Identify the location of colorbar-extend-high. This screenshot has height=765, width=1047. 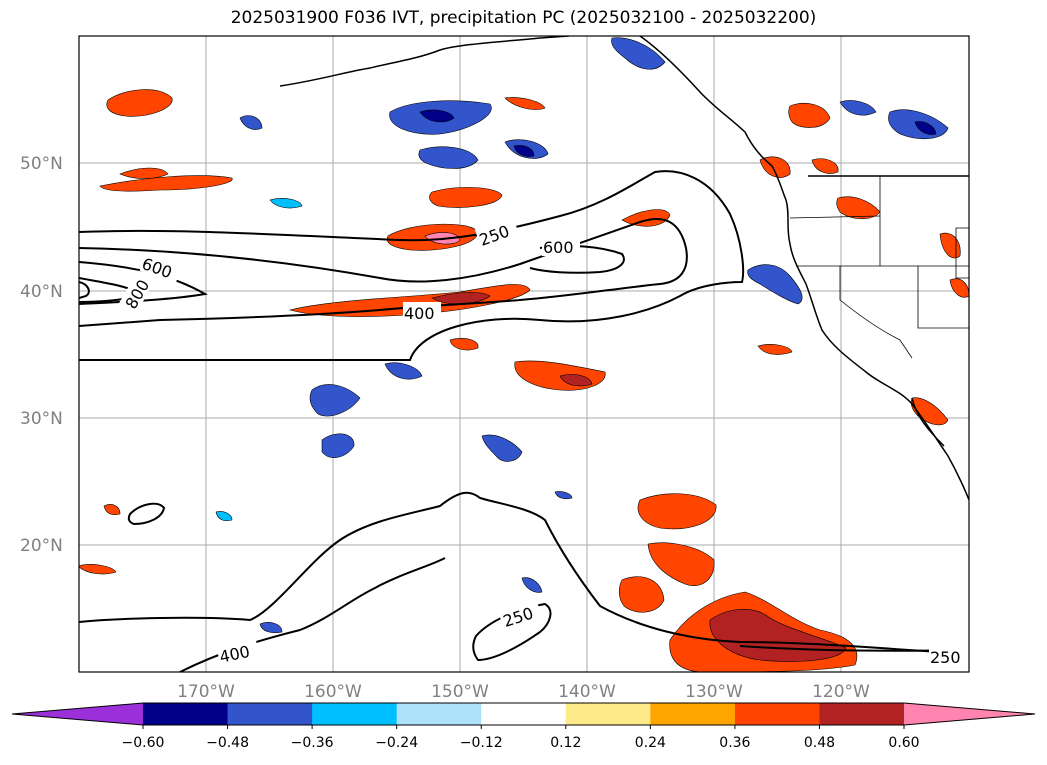
(969, 714).